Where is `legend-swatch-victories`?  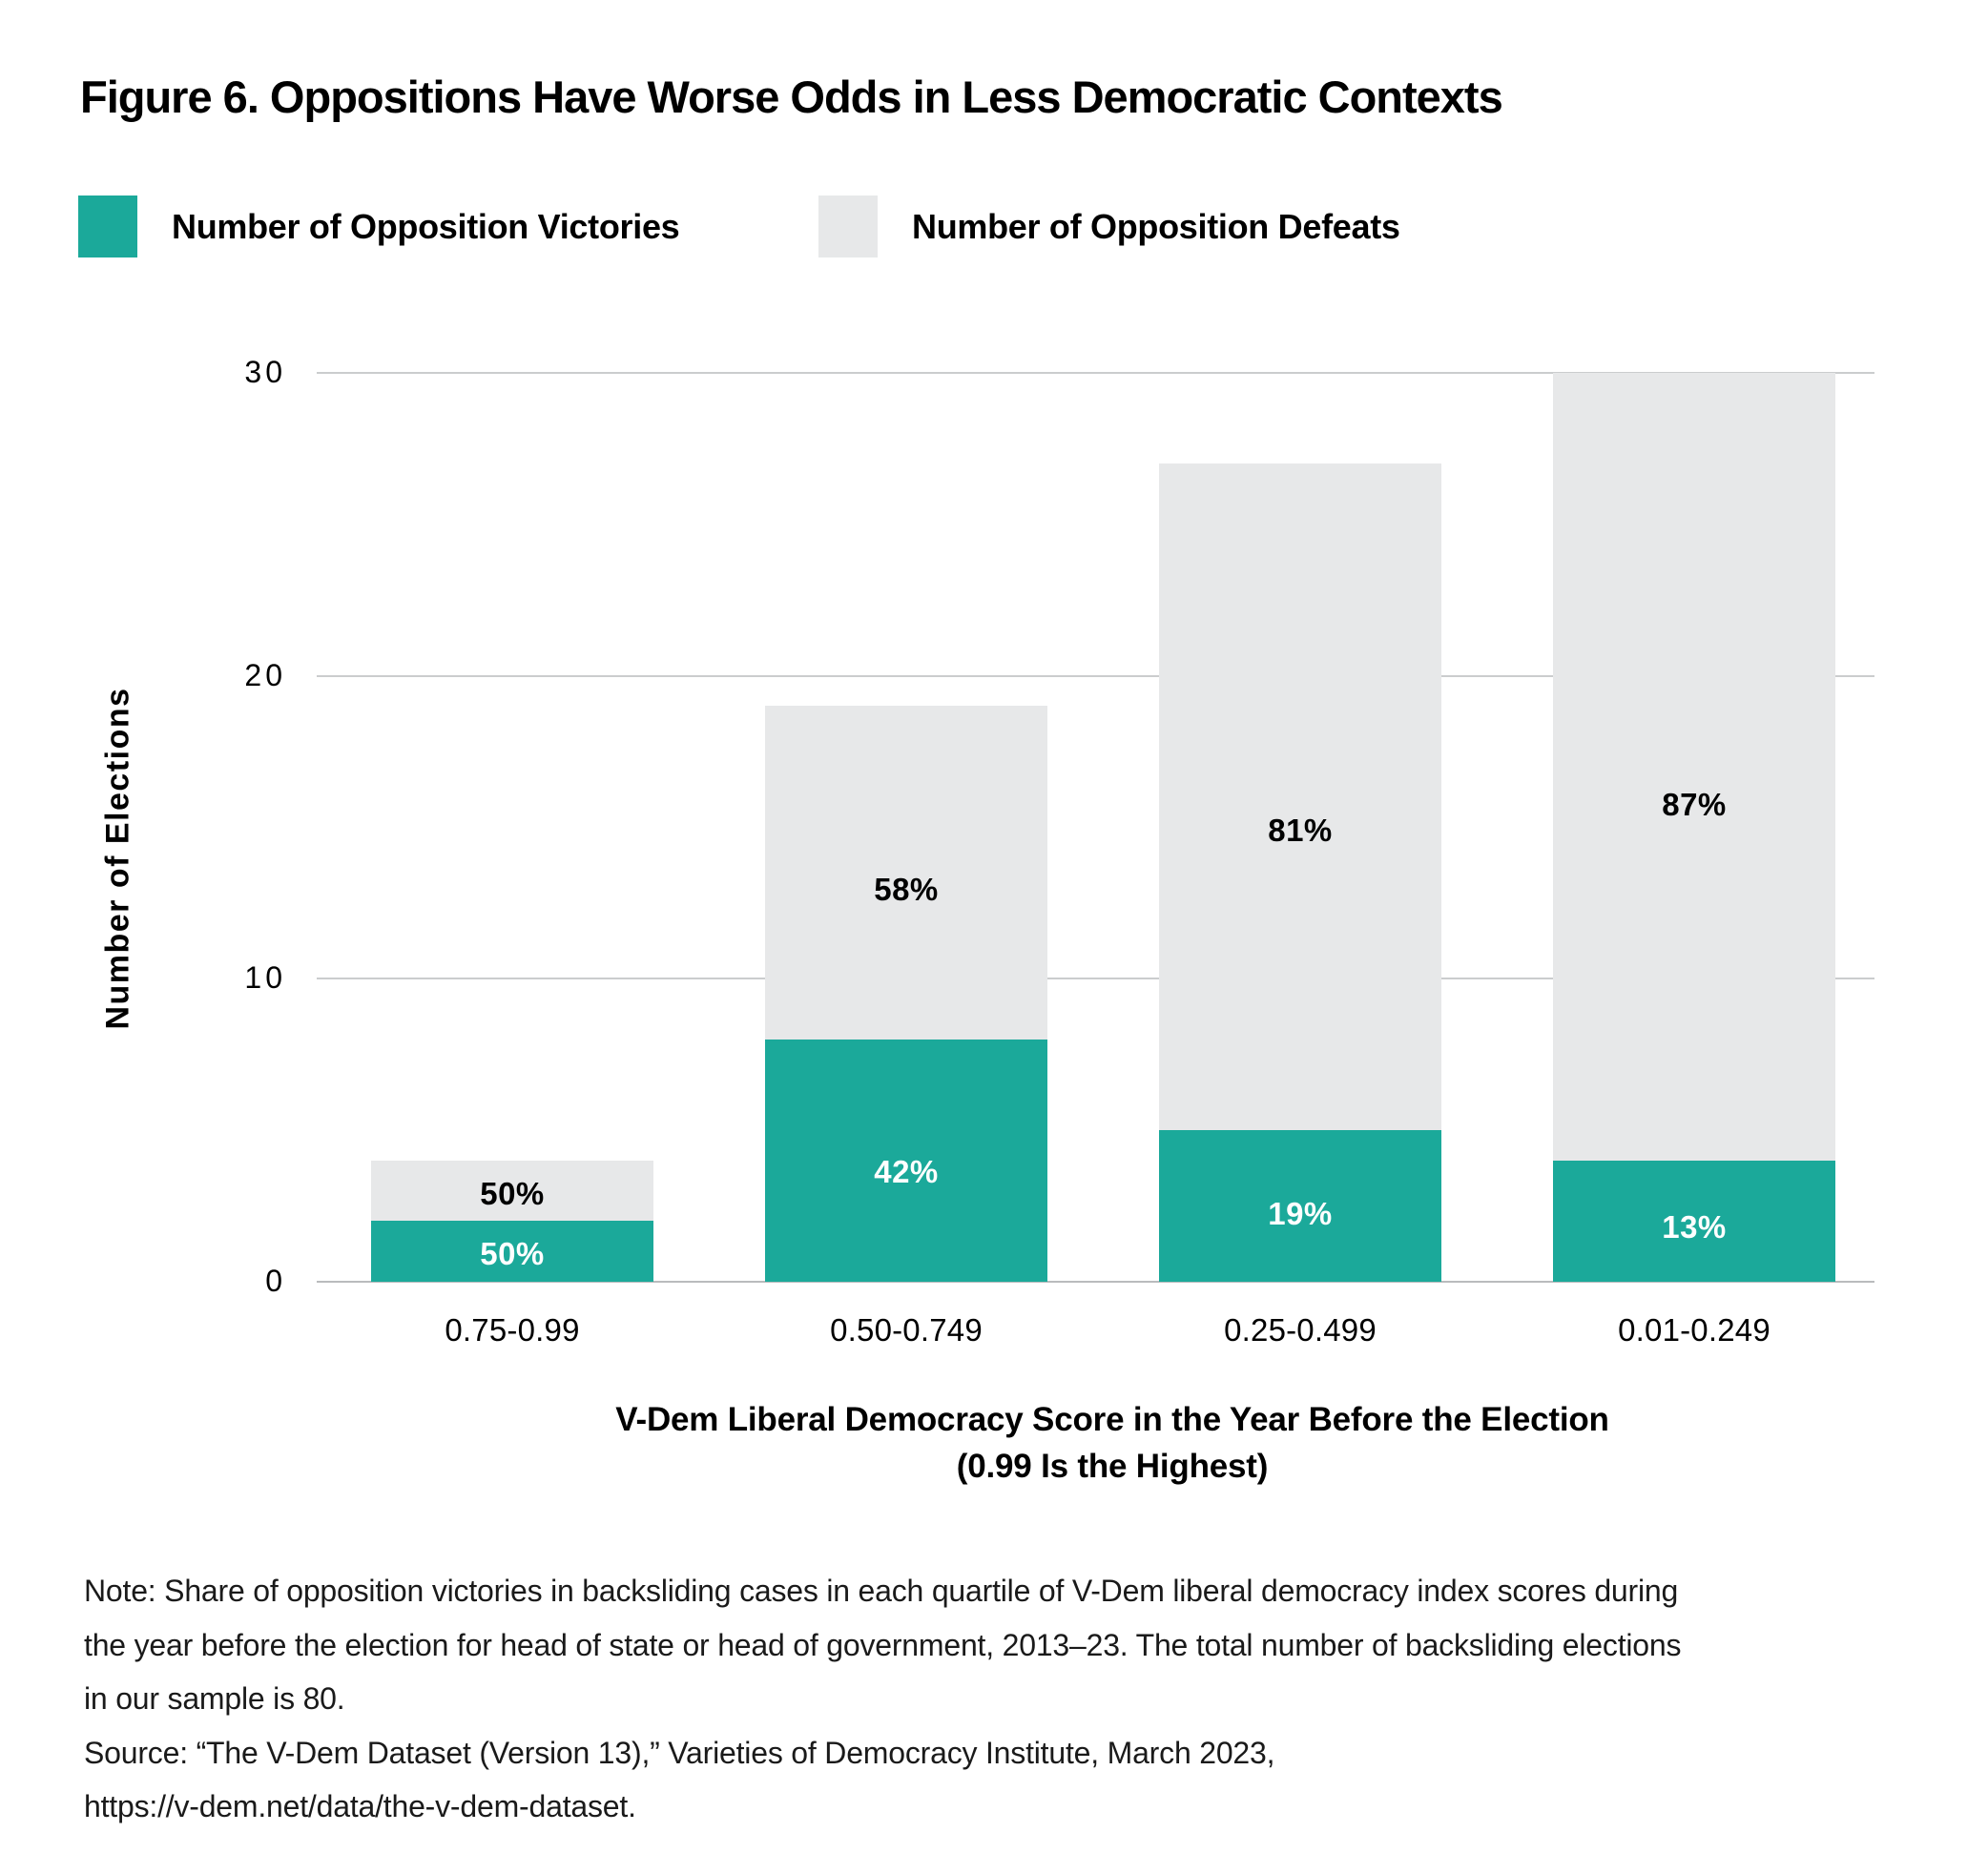
legend-swatch-victories is located at coordinates (108, 226).